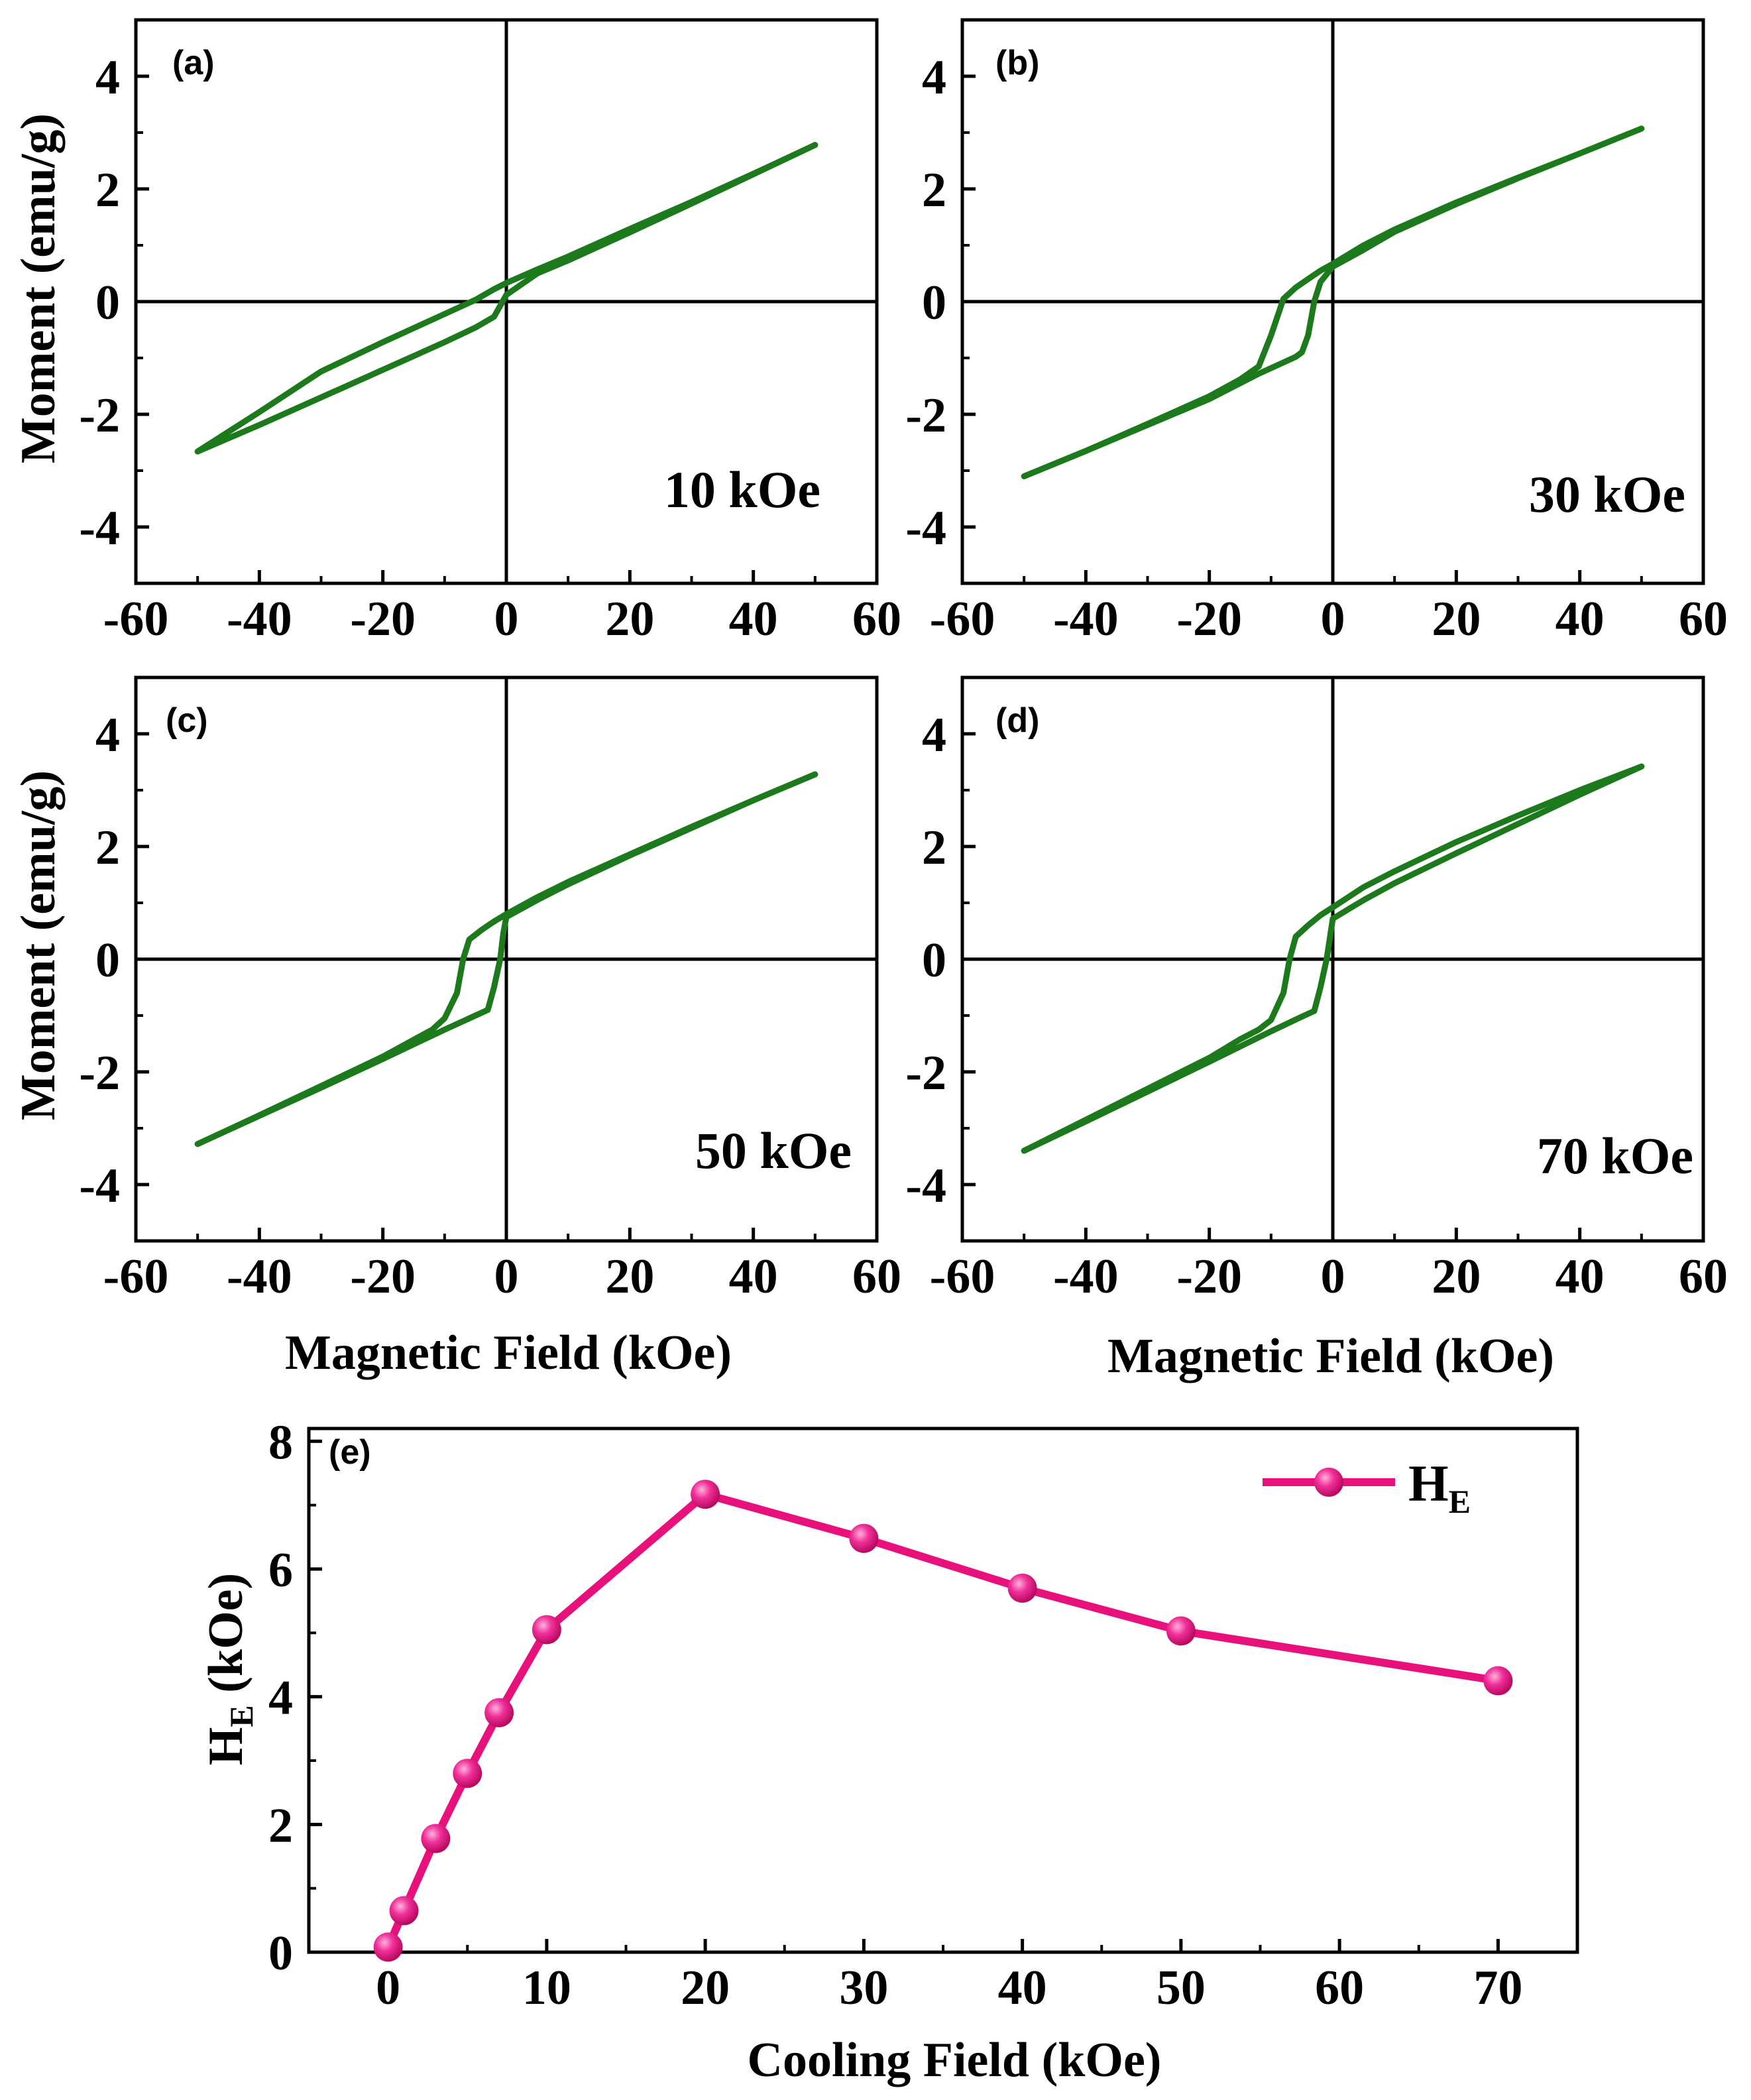  What do you see at coordinates (226, 1639) in the screenshot?
I see `ylabel-he-unit: (kOe)` at bounding box center [226, 1639].